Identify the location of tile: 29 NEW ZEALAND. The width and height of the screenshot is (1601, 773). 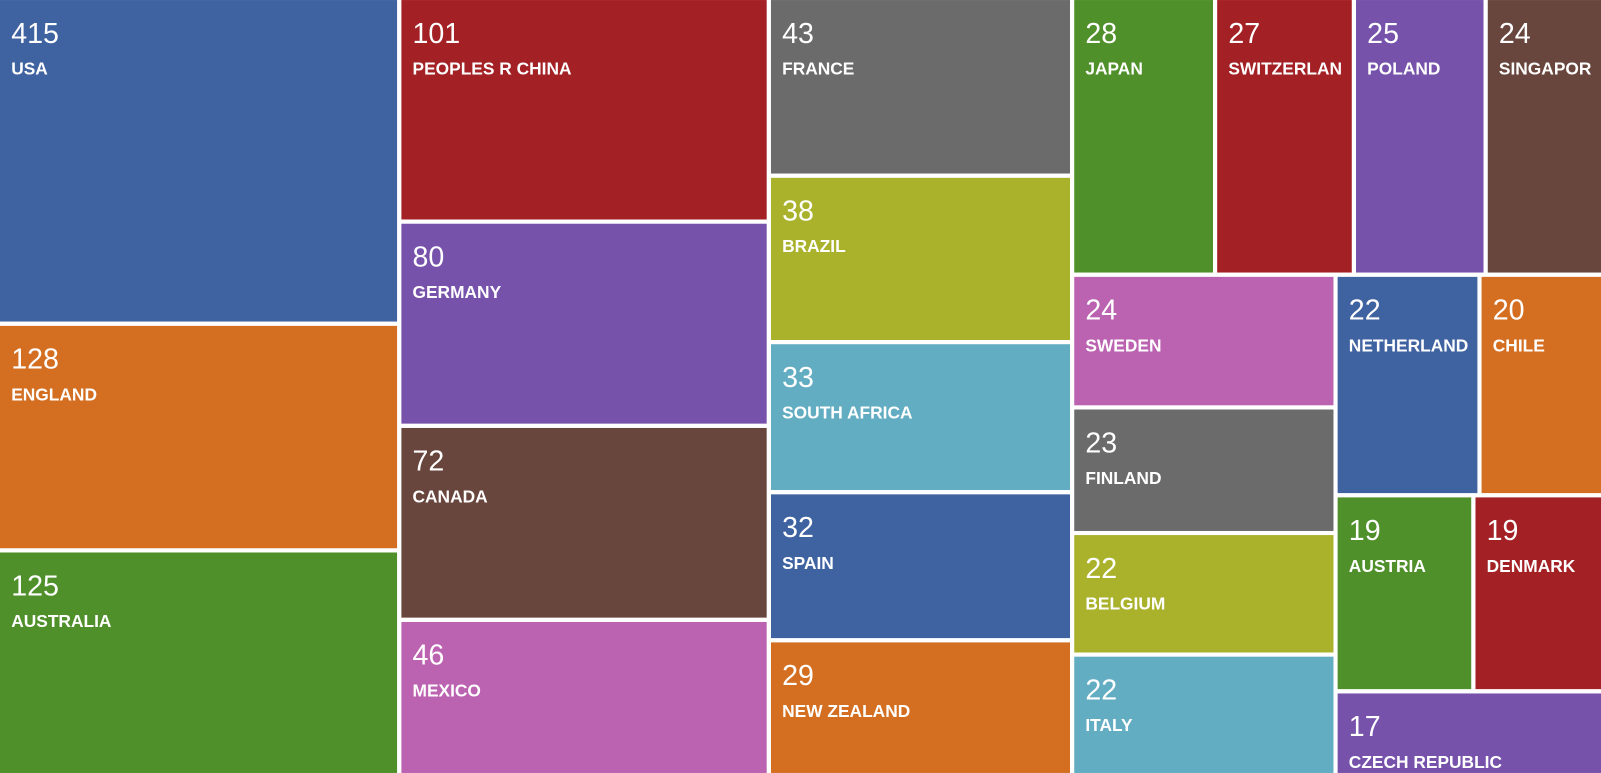
(920, 707).